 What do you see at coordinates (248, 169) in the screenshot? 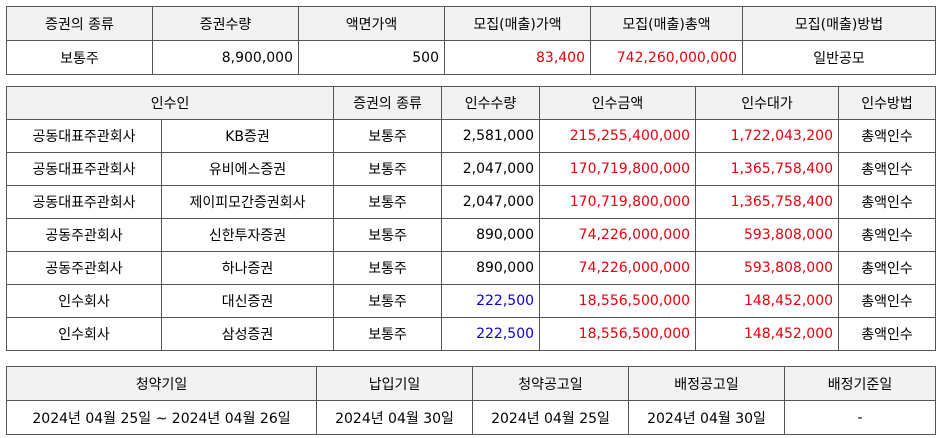
I see `underwriter-name: 유비에스증권` at bounding box center [248, 169].